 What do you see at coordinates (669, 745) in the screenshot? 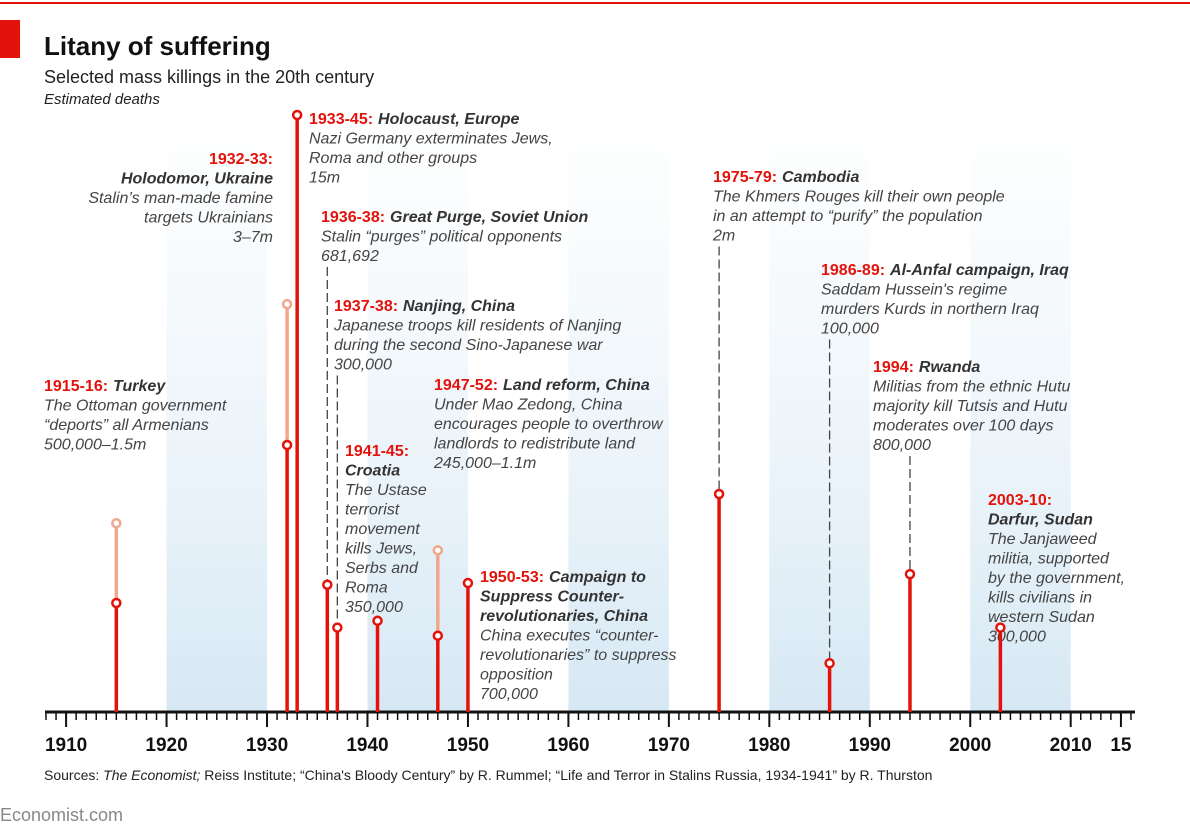
I see `x-tick-label: 1970` at bounding box center [669, 745].